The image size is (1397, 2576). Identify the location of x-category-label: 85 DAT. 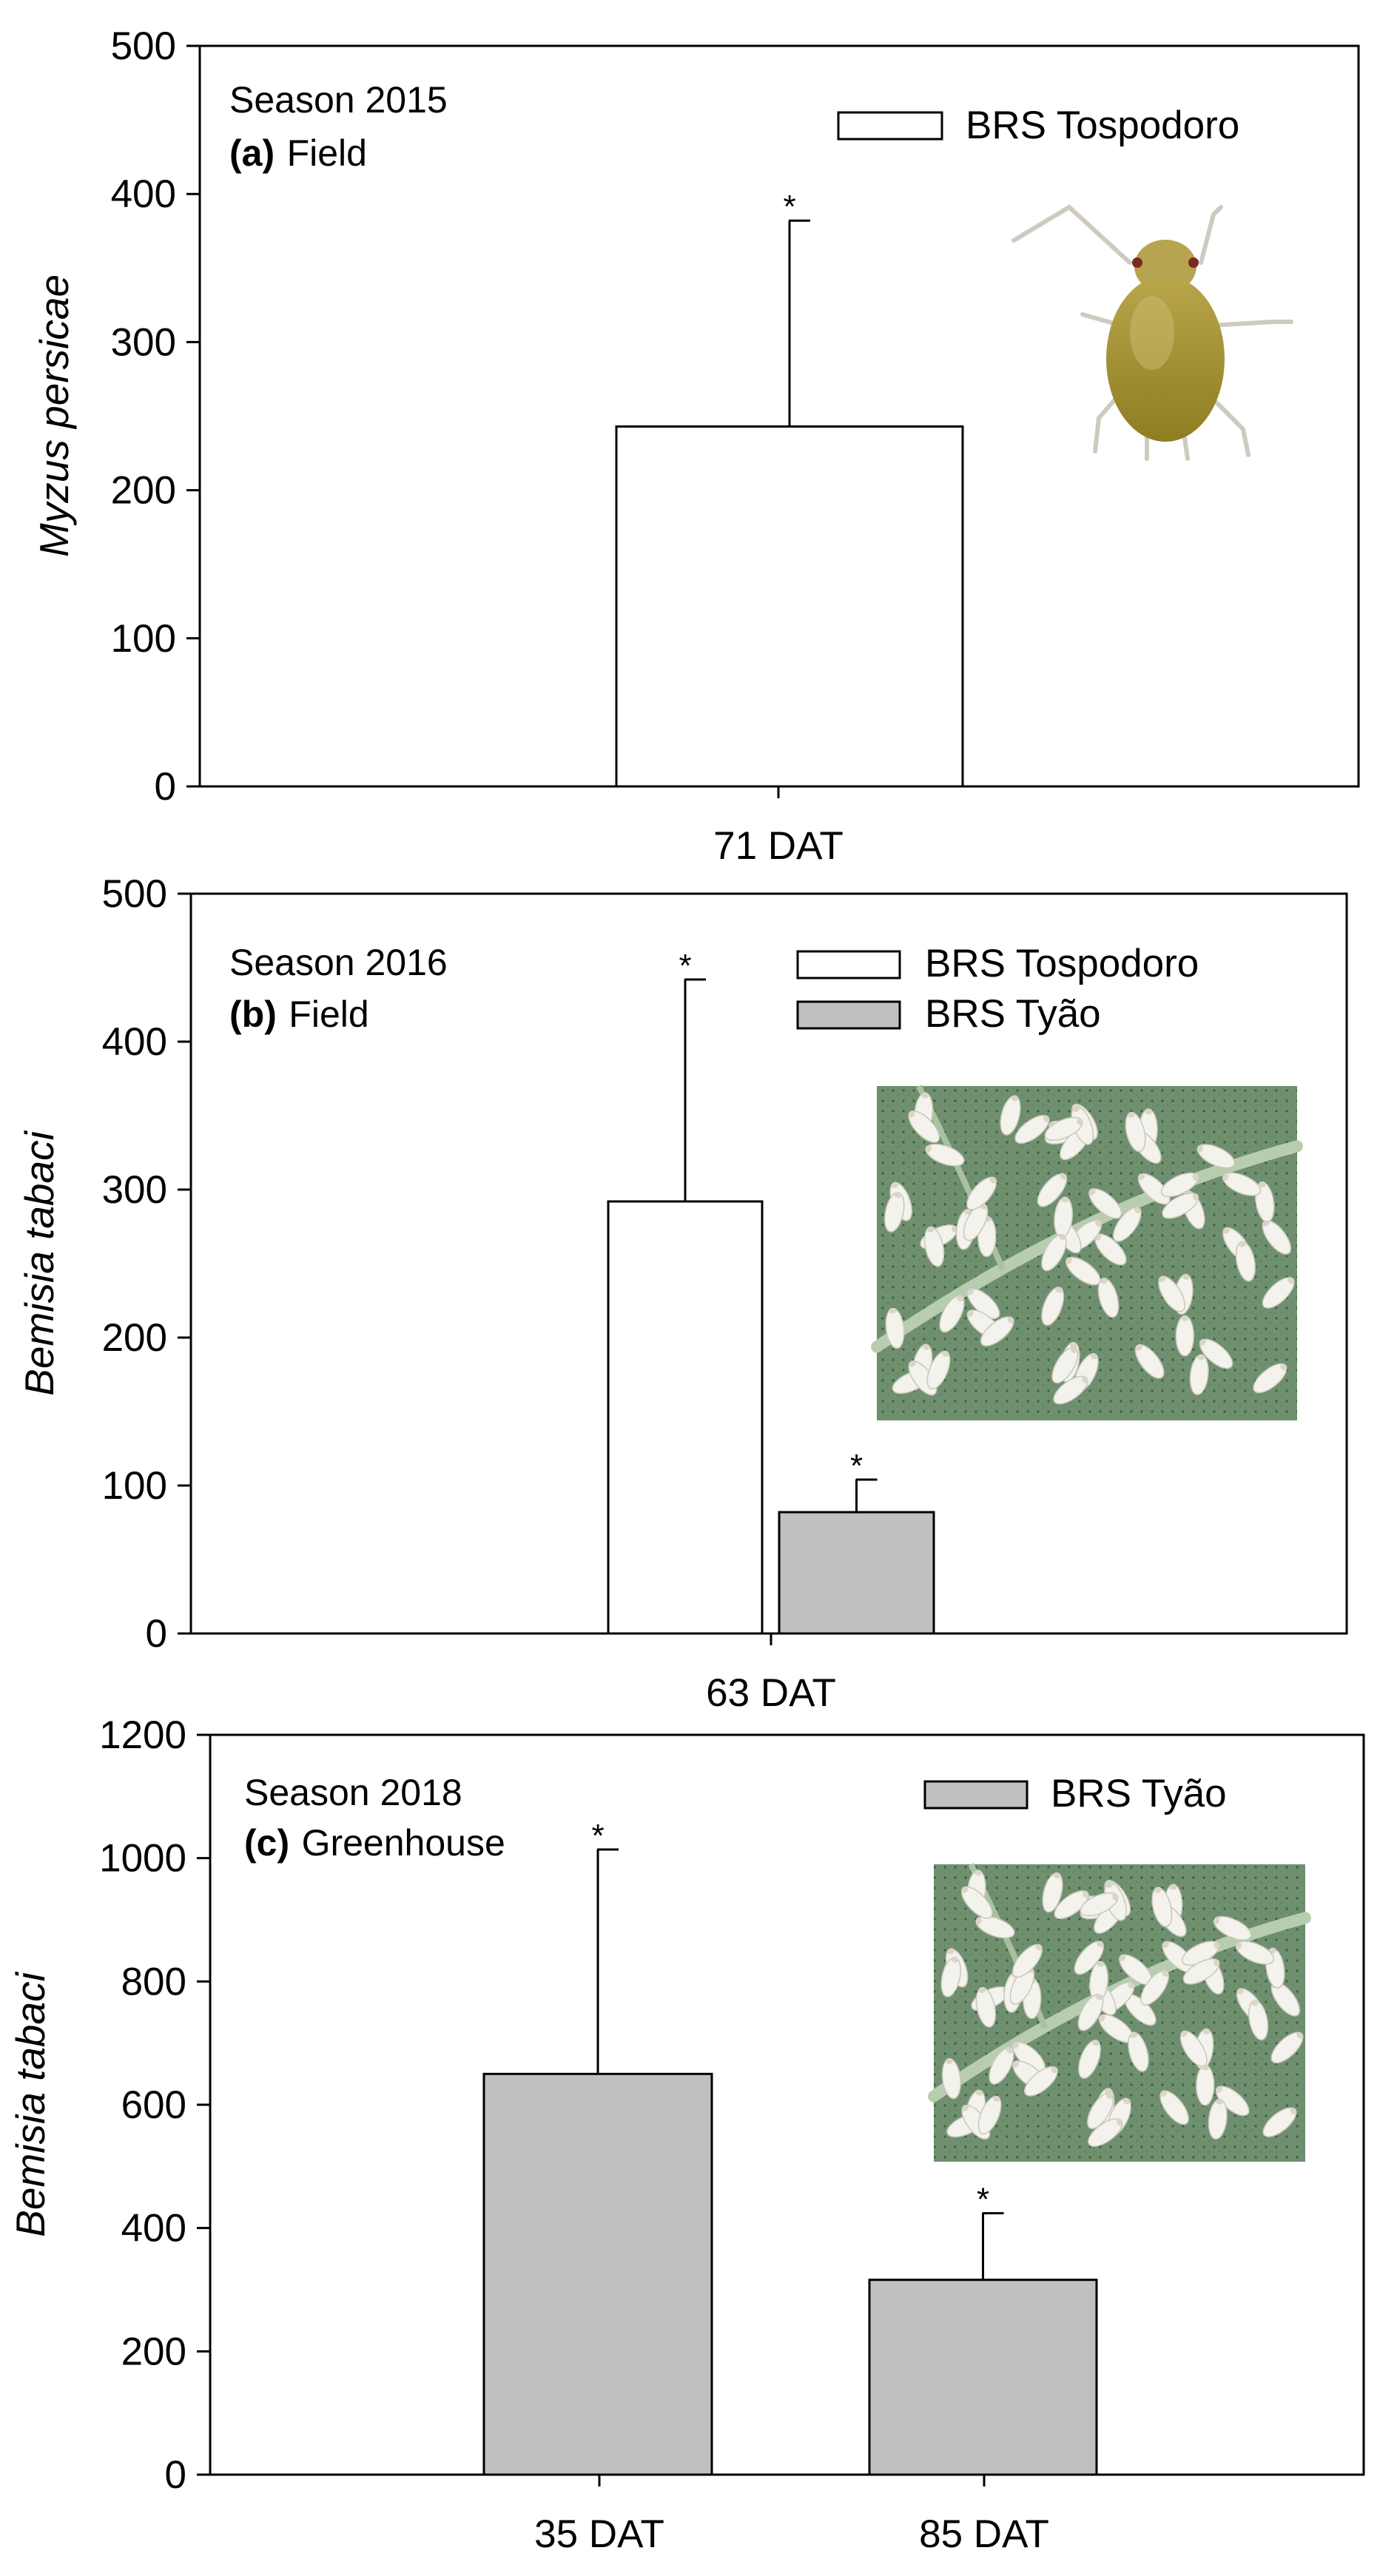
(984, 2534).